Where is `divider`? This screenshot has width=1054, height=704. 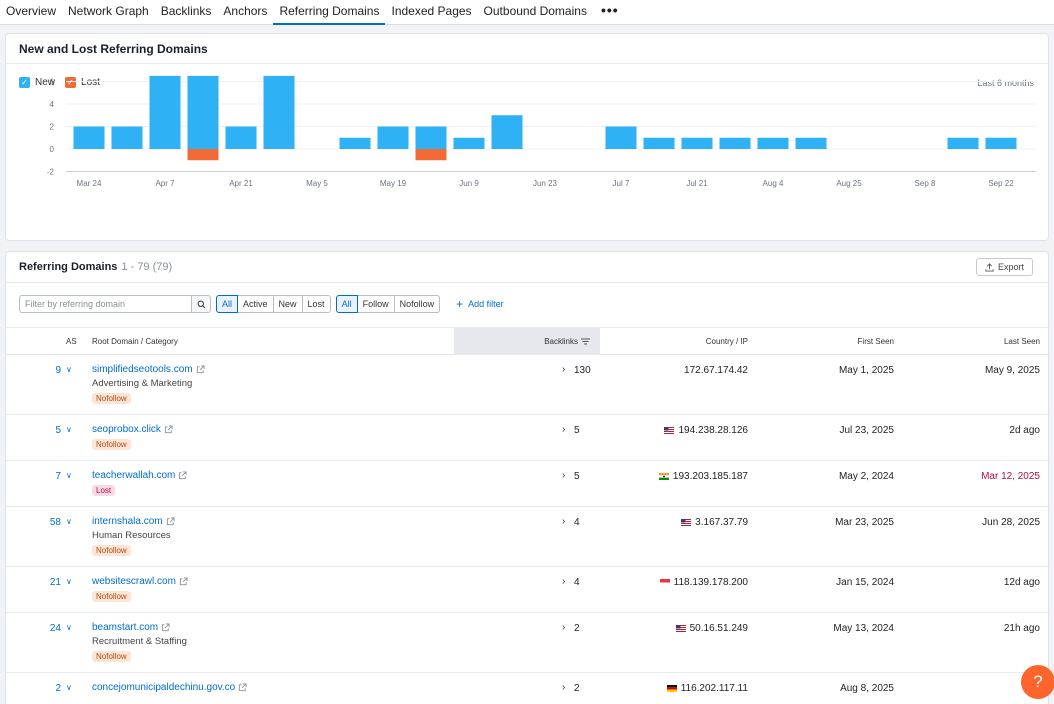
divider is located at coordinates (527, 282).